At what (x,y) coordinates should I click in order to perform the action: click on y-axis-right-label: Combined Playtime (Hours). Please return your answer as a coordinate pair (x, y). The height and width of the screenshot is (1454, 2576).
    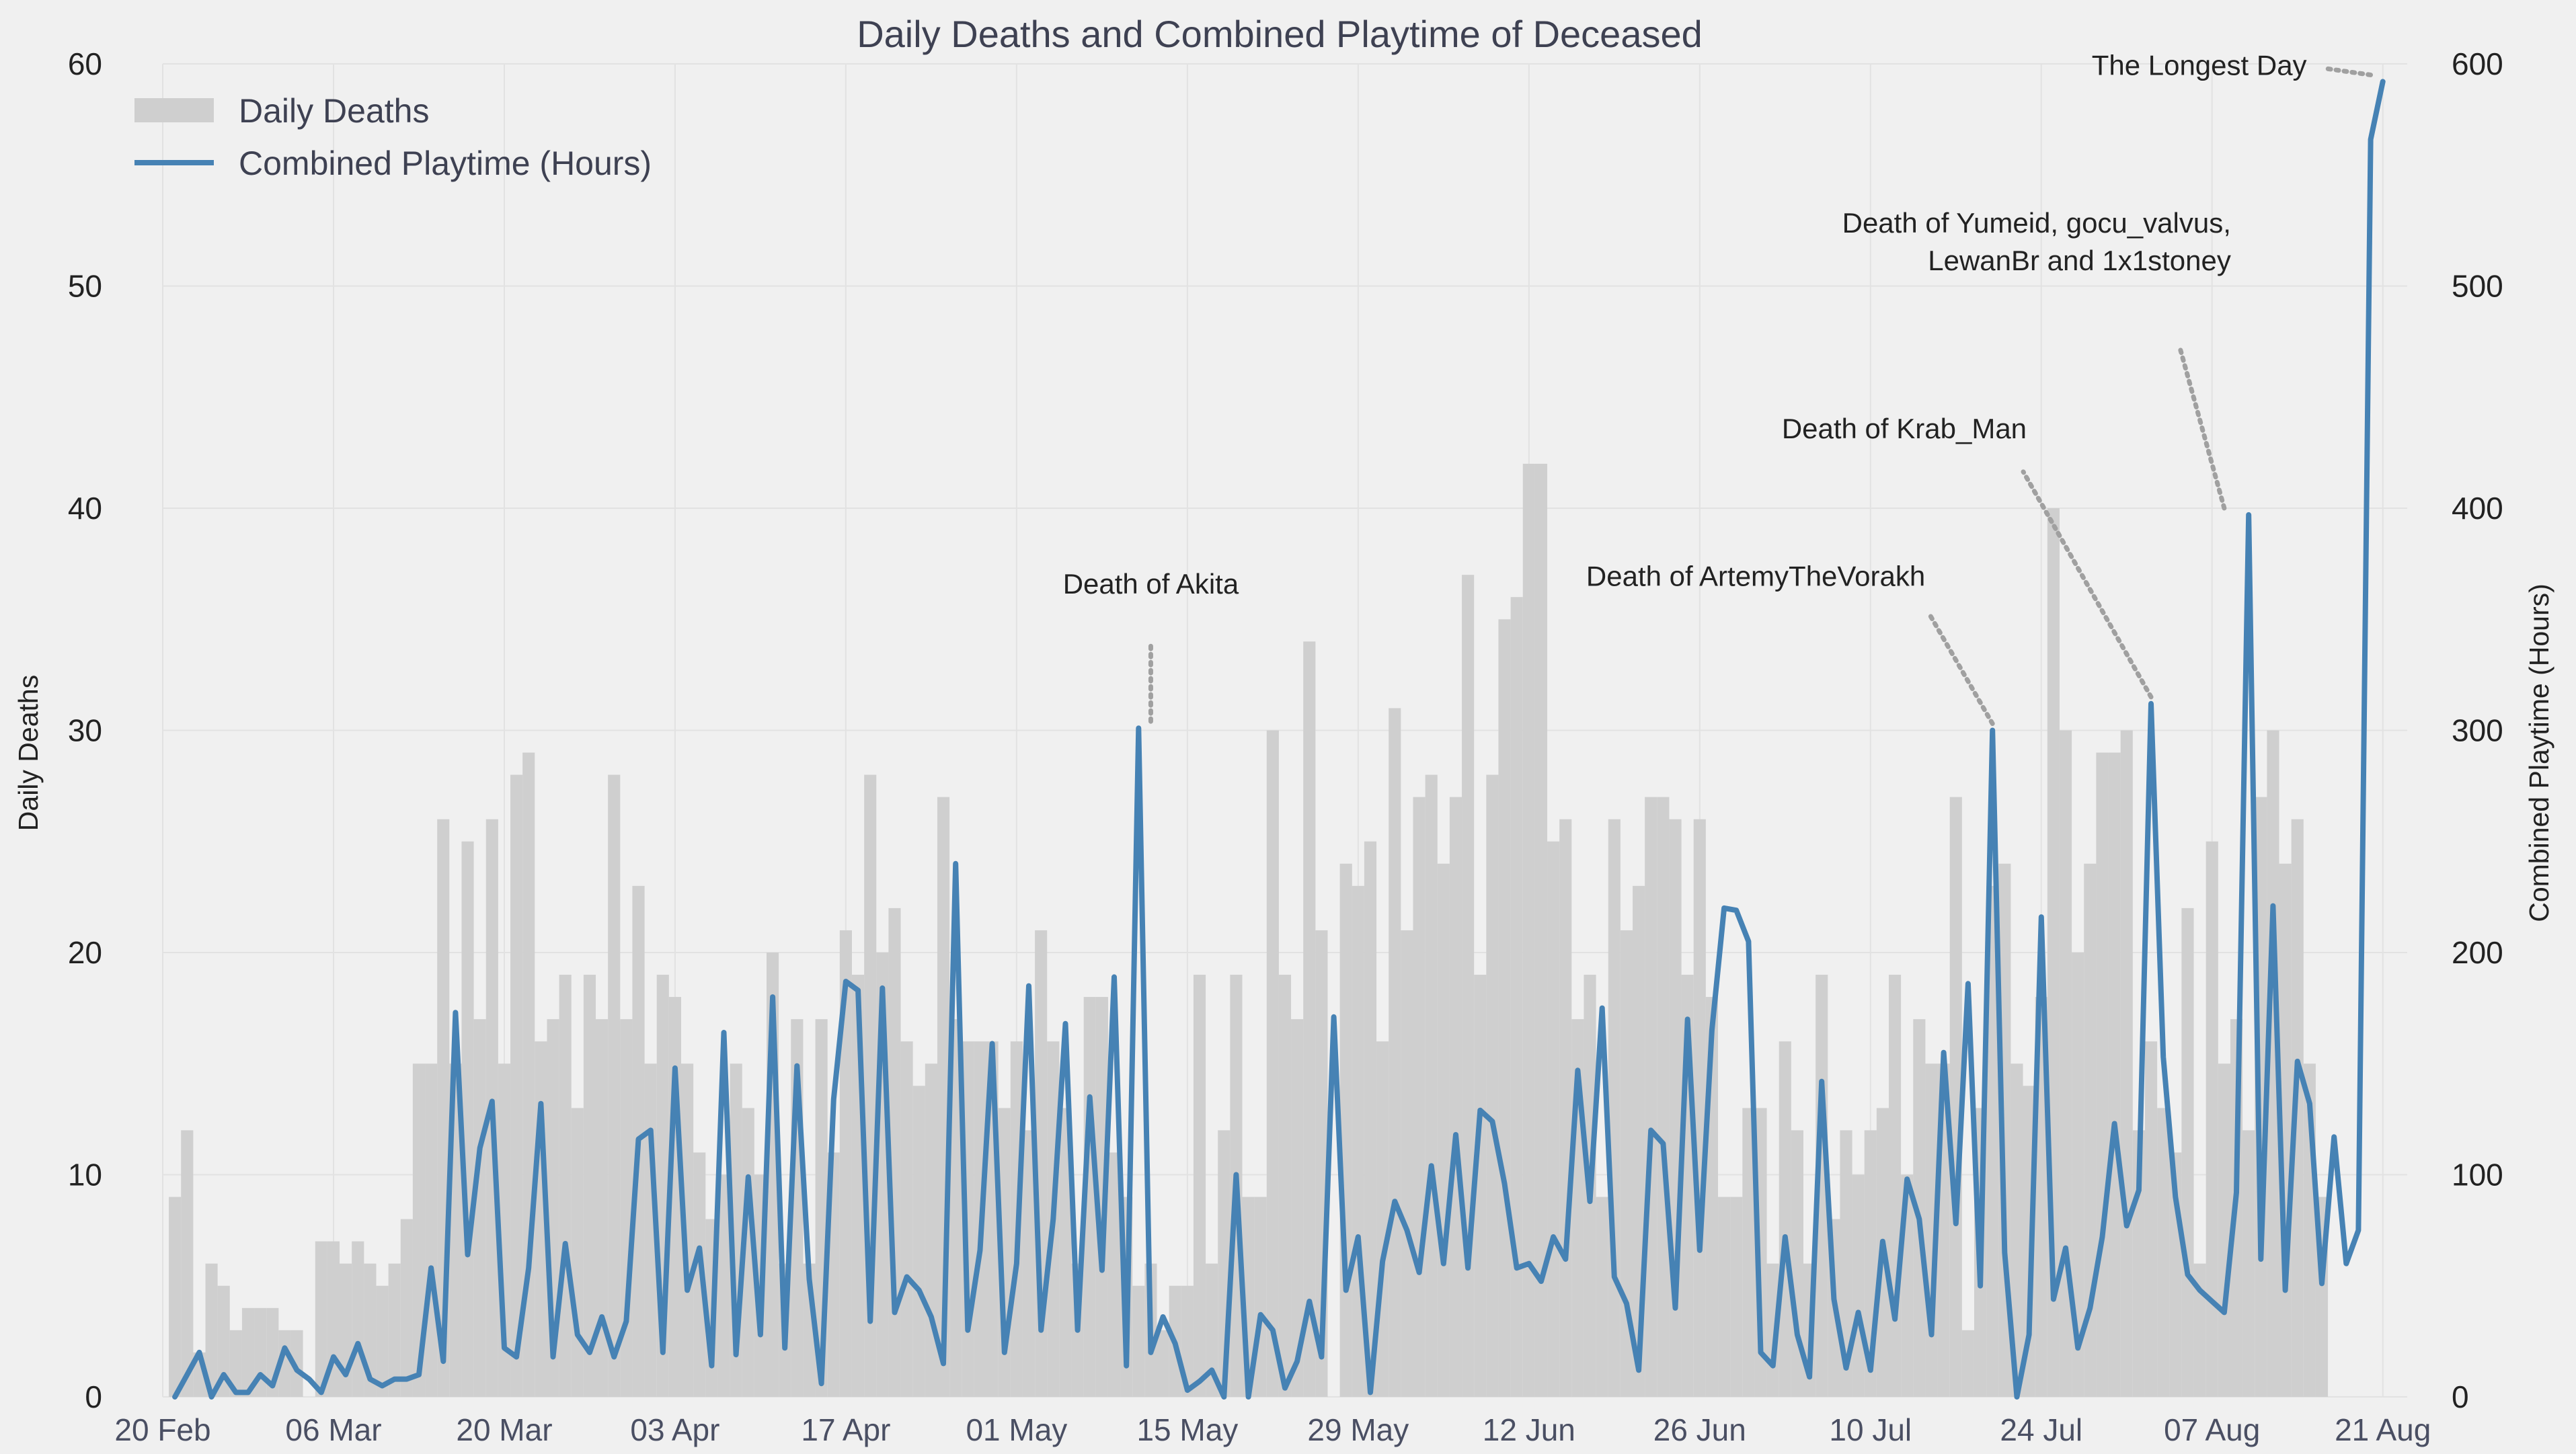
    Looking at the image, I should click on (2539, 752).